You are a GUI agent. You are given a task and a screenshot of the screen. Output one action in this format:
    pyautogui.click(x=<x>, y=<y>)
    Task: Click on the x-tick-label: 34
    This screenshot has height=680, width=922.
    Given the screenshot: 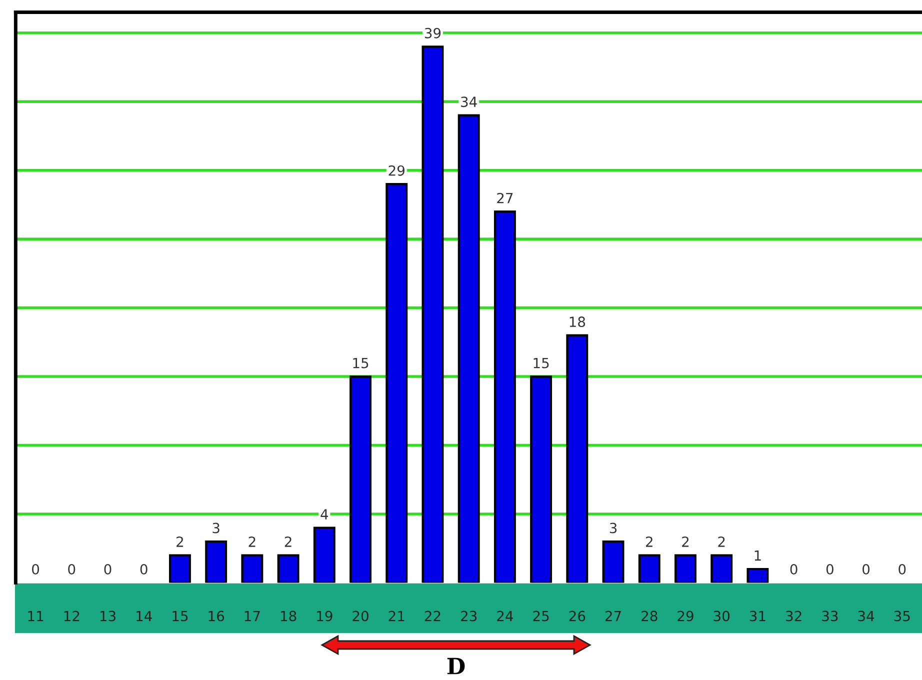 What is the action you would take?
    pyautogui.click(x=866, y=616)
    